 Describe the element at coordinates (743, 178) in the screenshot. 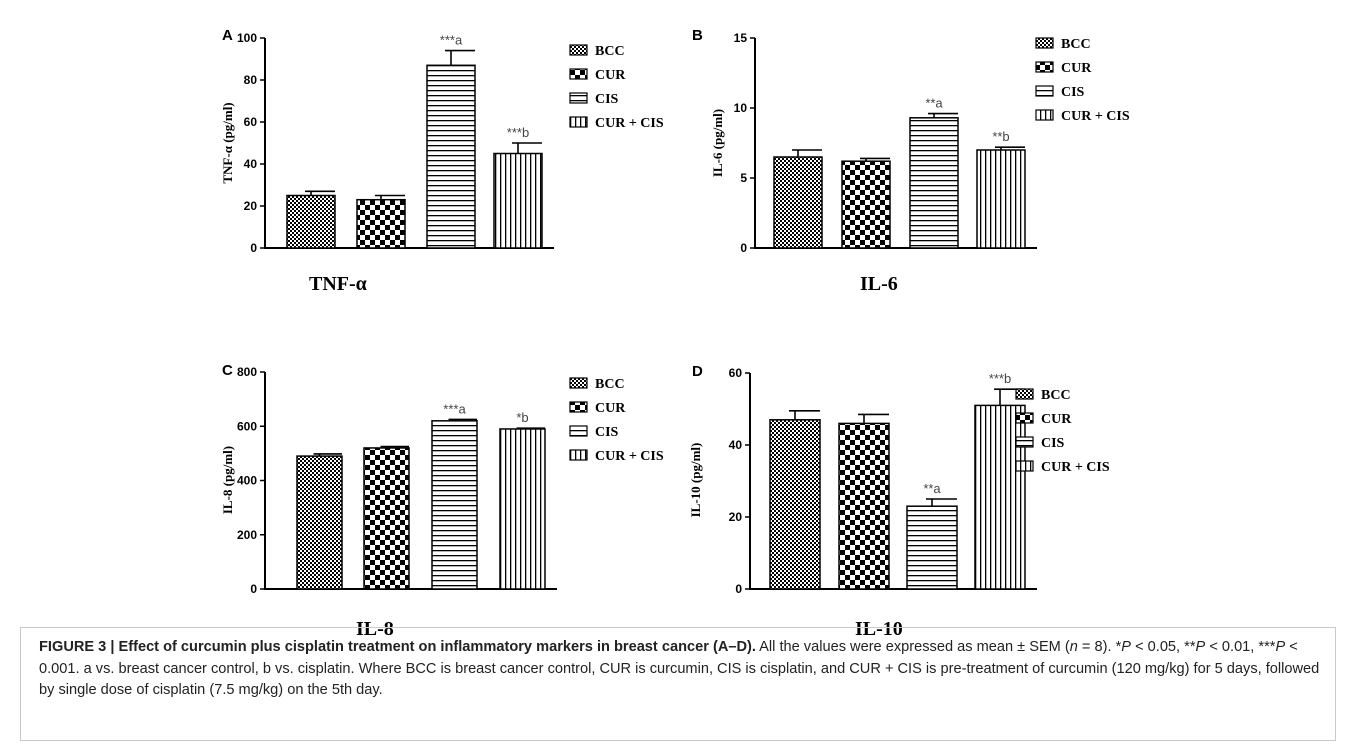

I see `y-tick-label: 5` at that location.